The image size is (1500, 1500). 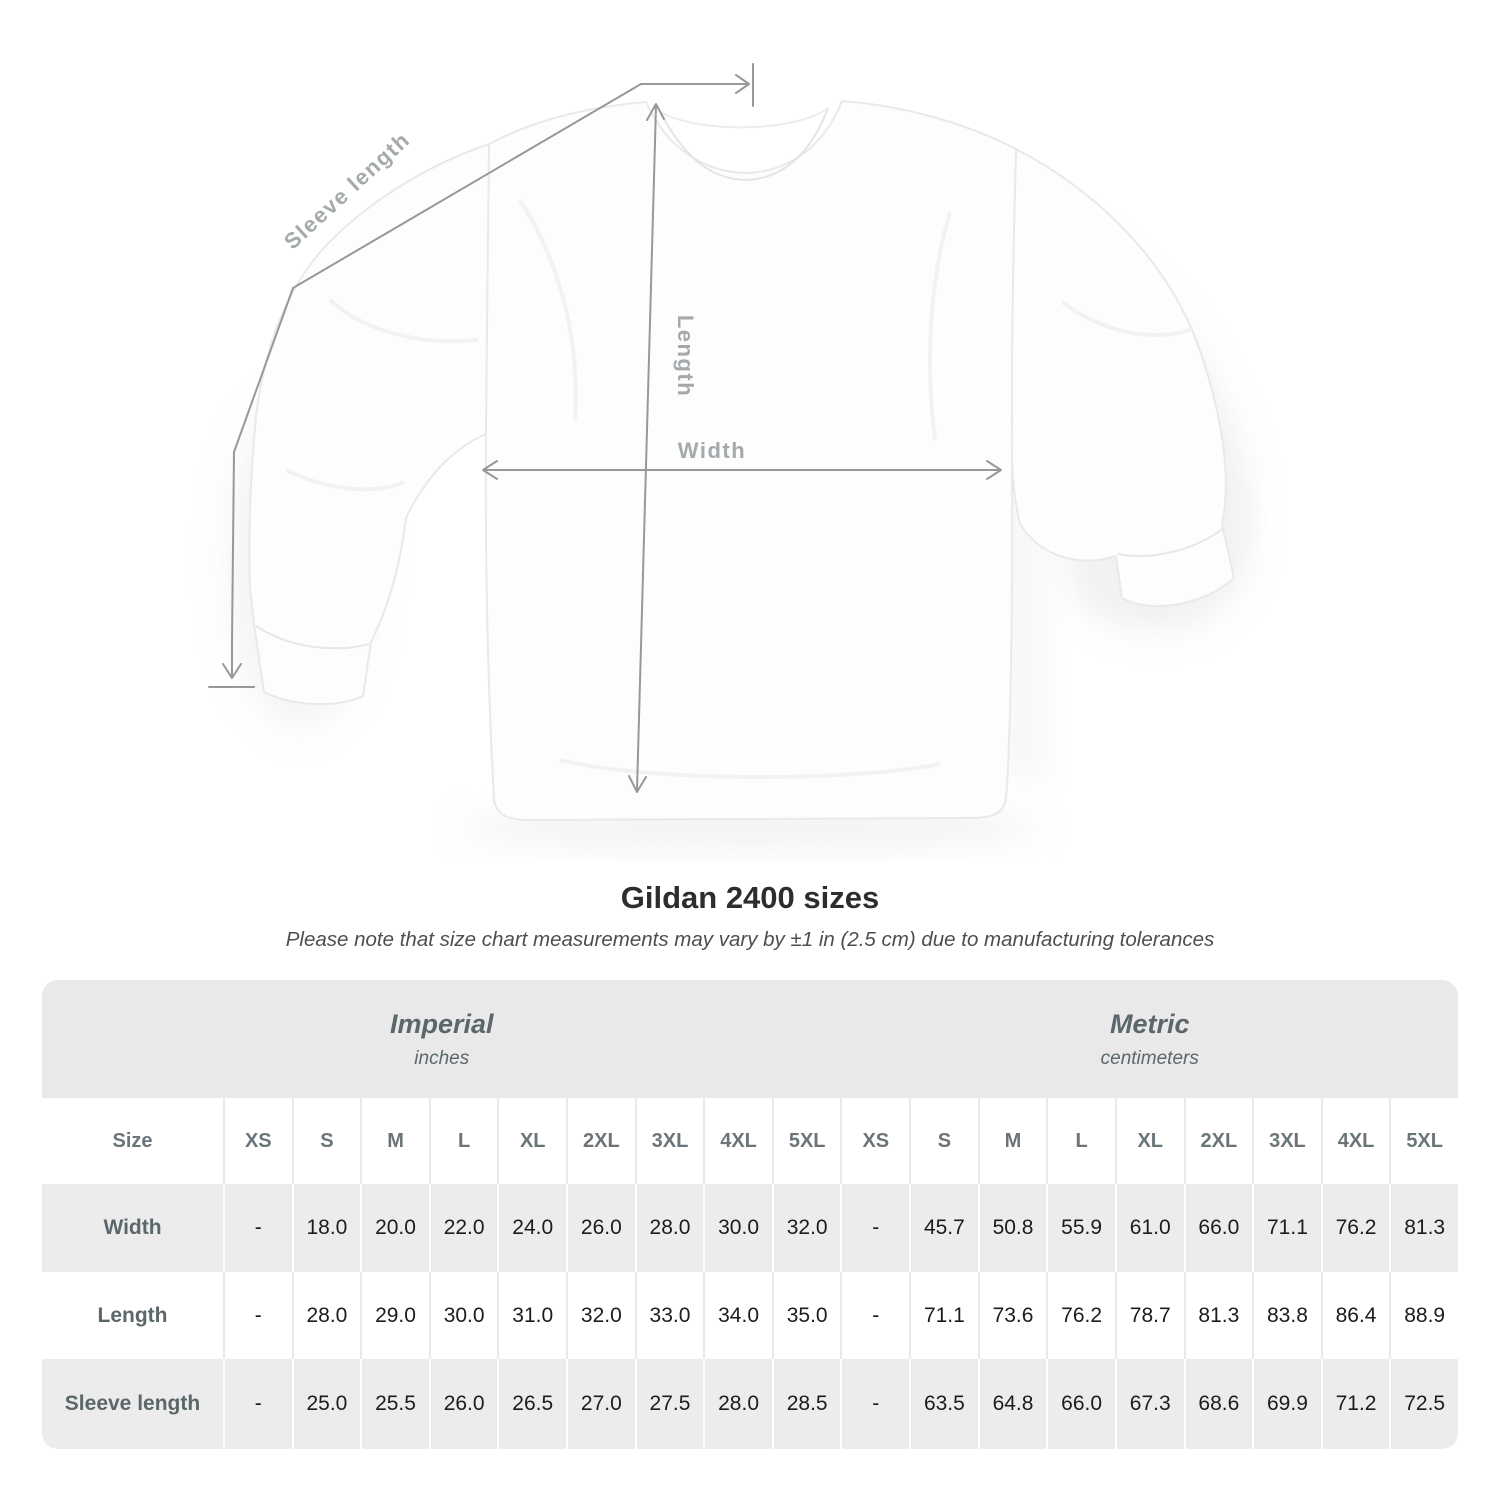 I want to click on table-cell: 73.6, so click(x=1012, y=1315).